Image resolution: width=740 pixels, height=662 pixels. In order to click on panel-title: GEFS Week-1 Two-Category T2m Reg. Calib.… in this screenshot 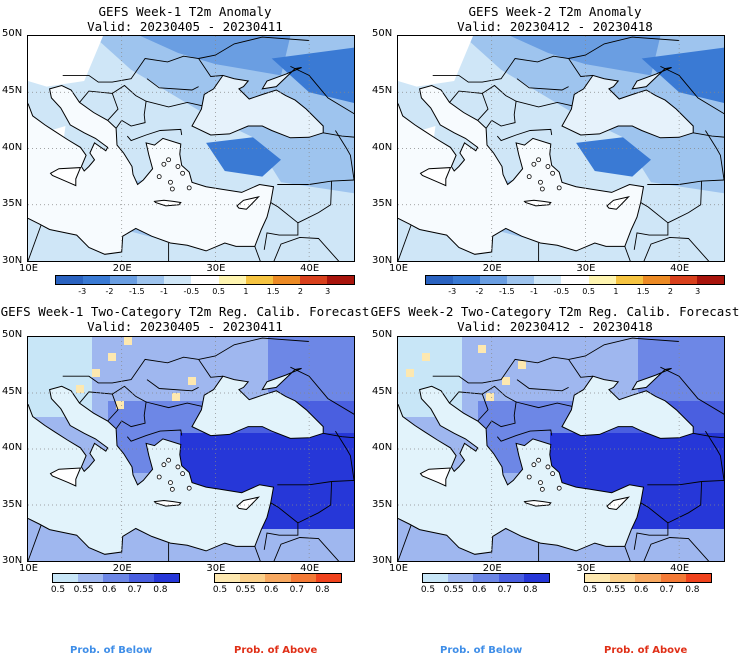, I will do `click(185, 311)`.